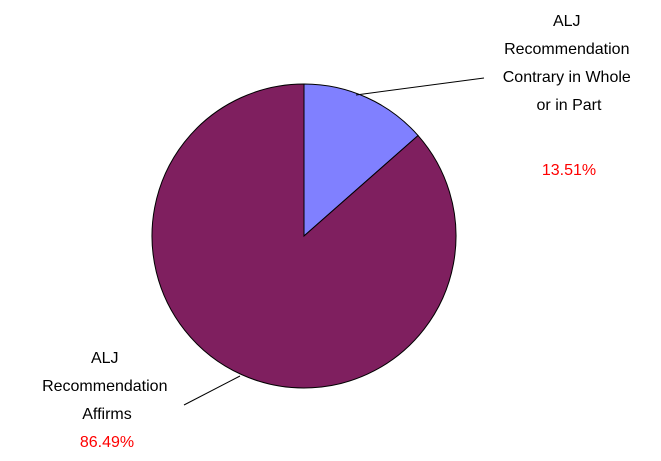 This screenshot has height=461, width=661. Describe the element at coordinates (569, 105) in the screenshot. I see `slice-label-line: or in Part` at that location.